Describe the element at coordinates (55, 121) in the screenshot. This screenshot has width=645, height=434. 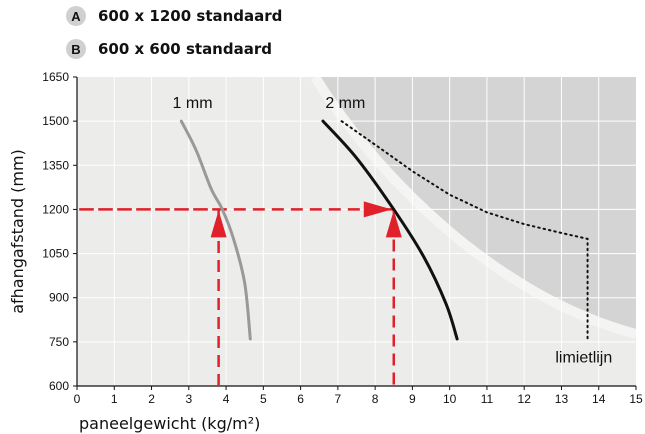
I see `y-tick-label: 1500` at that location.